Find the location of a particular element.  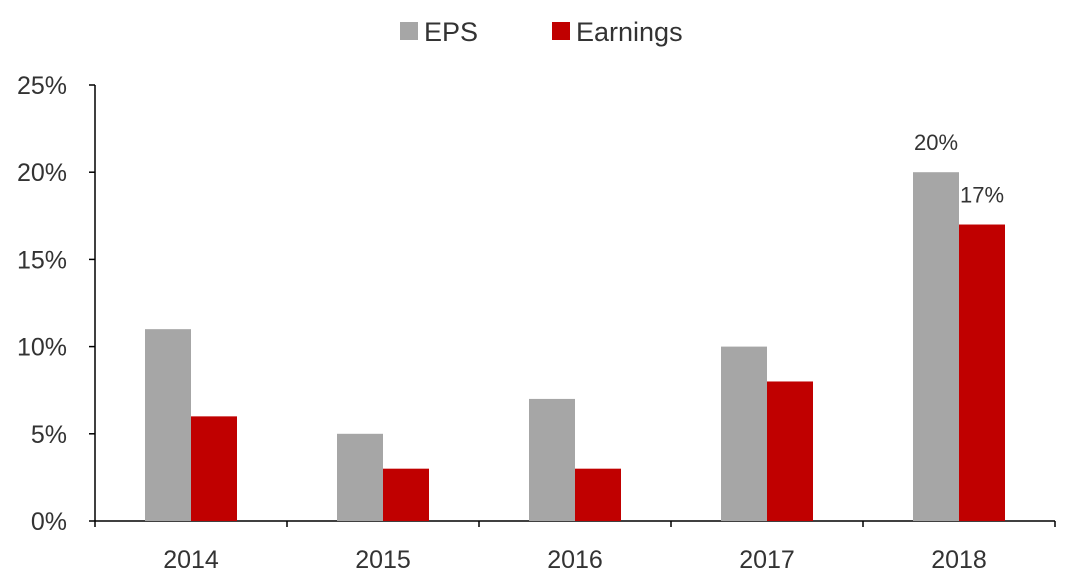

y-tick-label: 5% is located at coordinates (49, 435).